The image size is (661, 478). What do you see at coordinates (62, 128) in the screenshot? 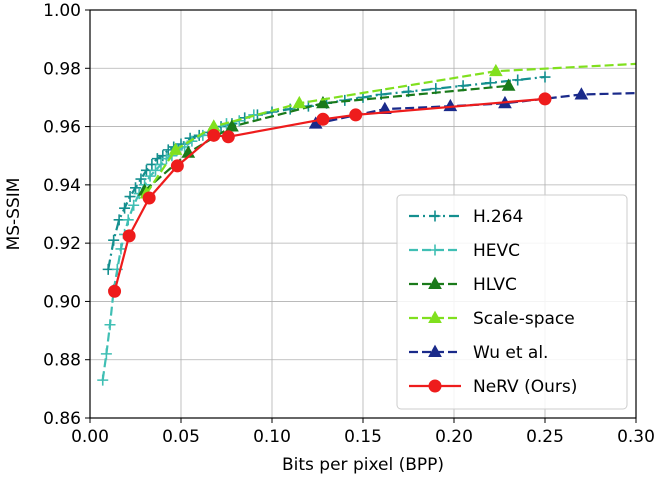
I see `y-tick-label: 0.96` at bounding box center [62, 128].